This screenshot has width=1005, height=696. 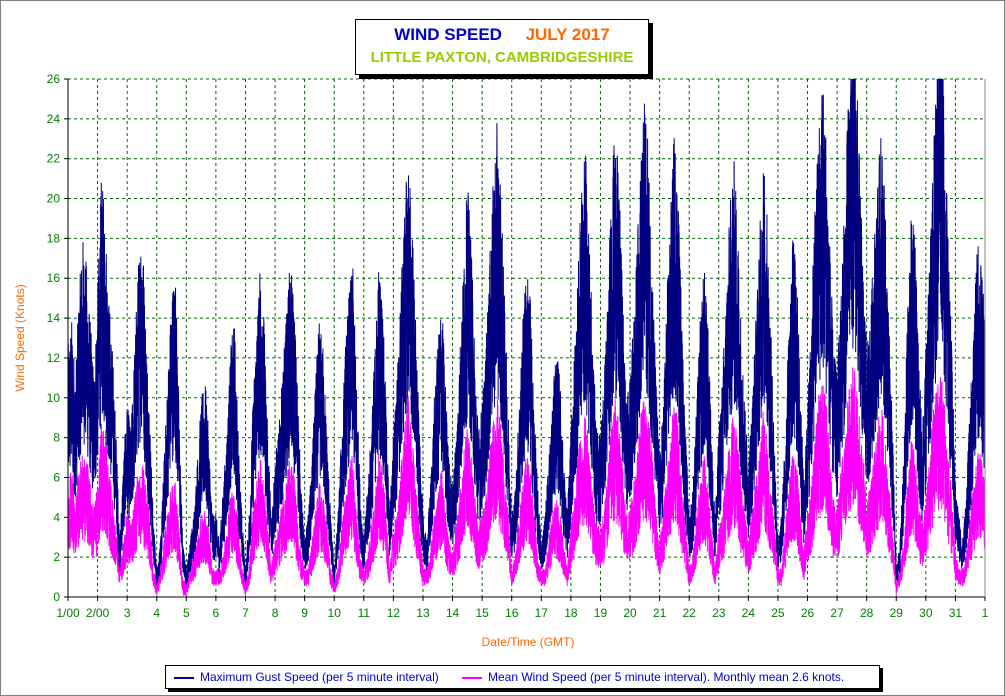 What do you see at coordinates (571, 613) in the screenshot?
I see `x-tick-label: 18` at bounding box center [571, 613].